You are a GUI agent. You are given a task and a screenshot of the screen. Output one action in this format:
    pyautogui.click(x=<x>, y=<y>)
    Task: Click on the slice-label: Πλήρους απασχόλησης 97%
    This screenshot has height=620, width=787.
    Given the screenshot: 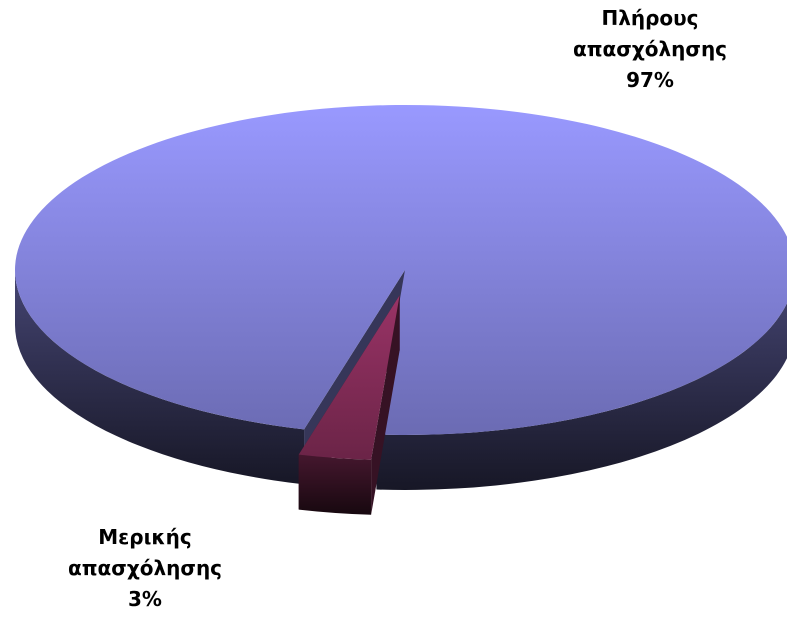 What is the action you would take?
    pyautogui.click(x=650, y=49)
    